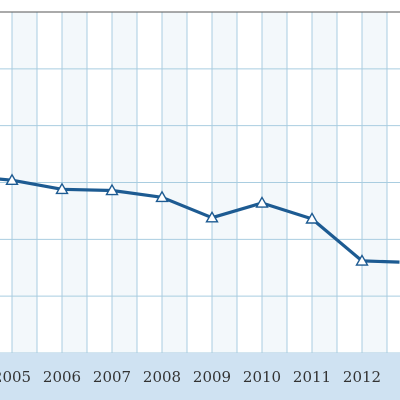 The width and height of the screenshot is (400, 400). What do you see at coordinates (62, 377) in the screenshot?
I see `x-tick-label: 2006` at bounding box center [62, 377].